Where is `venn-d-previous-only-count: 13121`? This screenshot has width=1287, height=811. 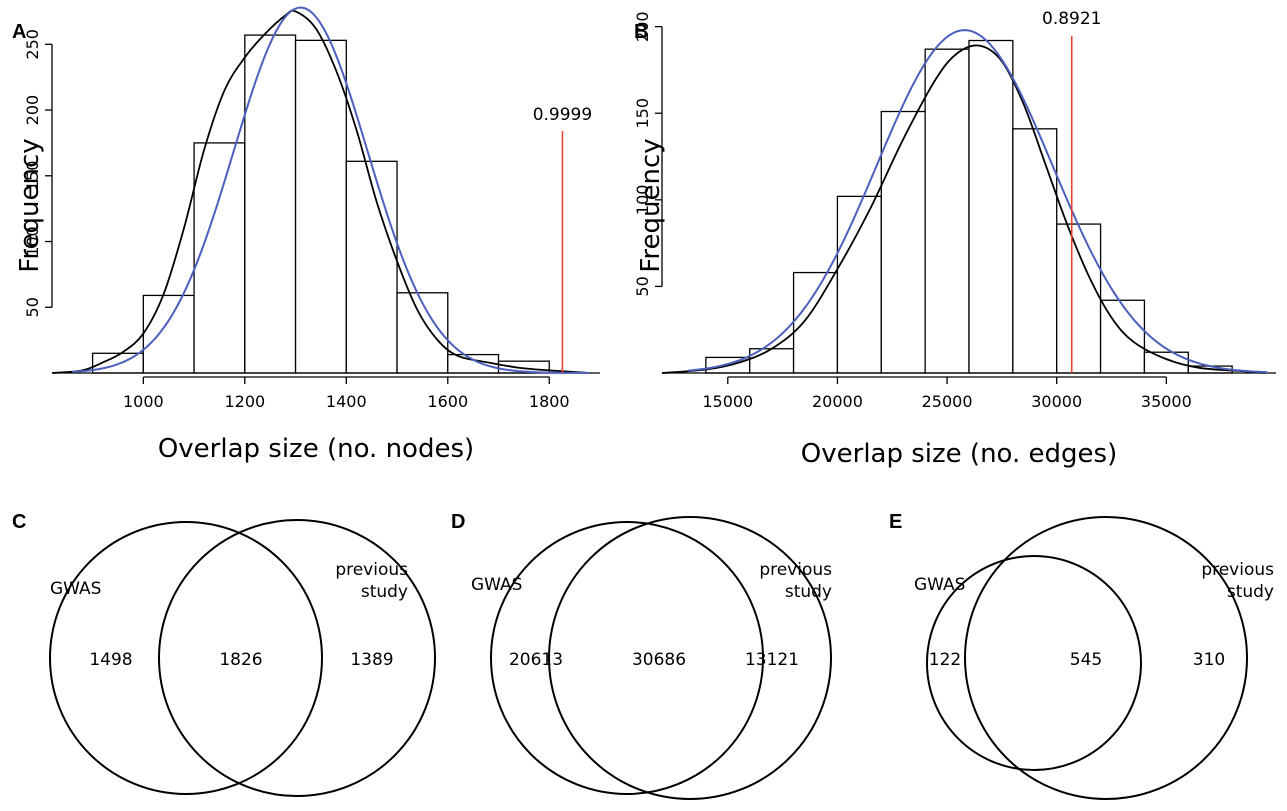 venn-d-previous-only-count: 13121 is located at coordinates (772, 660).